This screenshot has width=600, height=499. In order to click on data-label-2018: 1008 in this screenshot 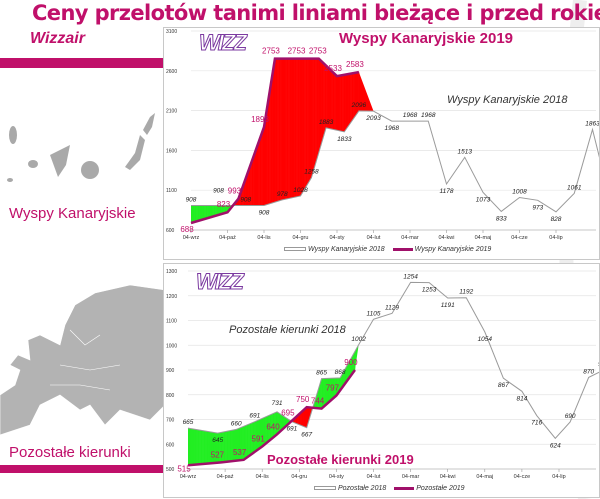, I will do `click(519, 192)`.